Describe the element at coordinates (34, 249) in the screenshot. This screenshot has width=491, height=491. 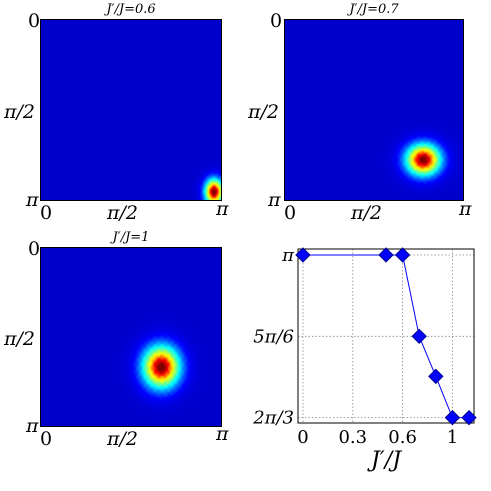
I see `panel-3-ytick-0: 0` at that location.